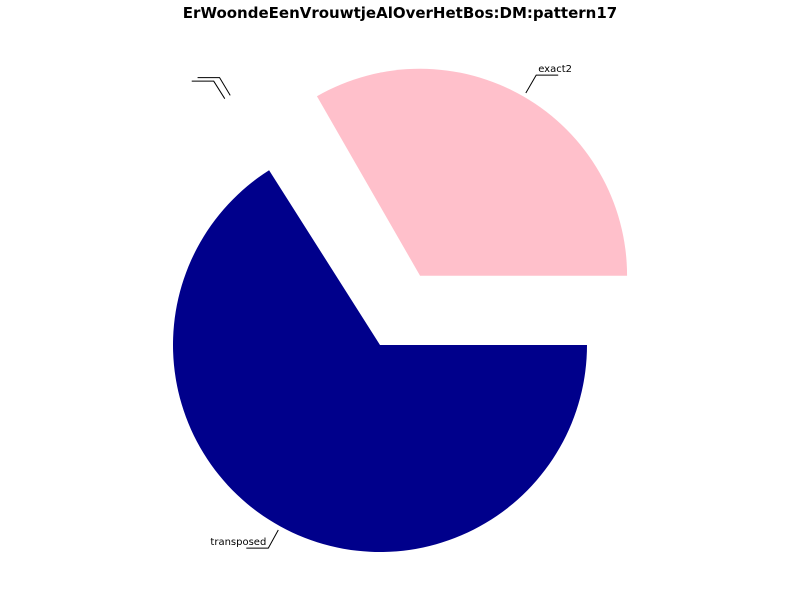  What do you see at coordinates (555, 69) in the screenshot?
I see `slice-label: exact2` at bounding box center [555, 69].